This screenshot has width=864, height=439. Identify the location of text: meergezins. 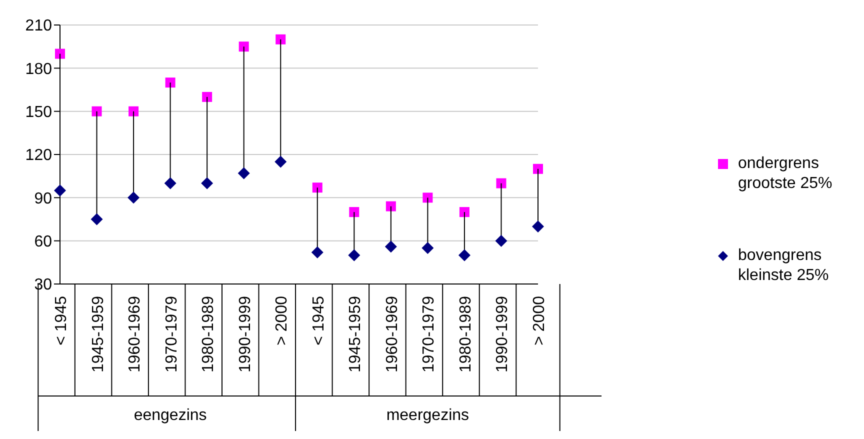
(428, 415).